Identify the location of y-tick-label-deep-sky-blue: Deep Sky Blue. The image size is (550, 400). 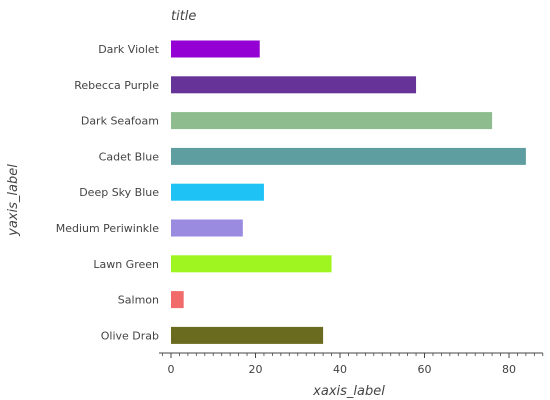
(119, 192).